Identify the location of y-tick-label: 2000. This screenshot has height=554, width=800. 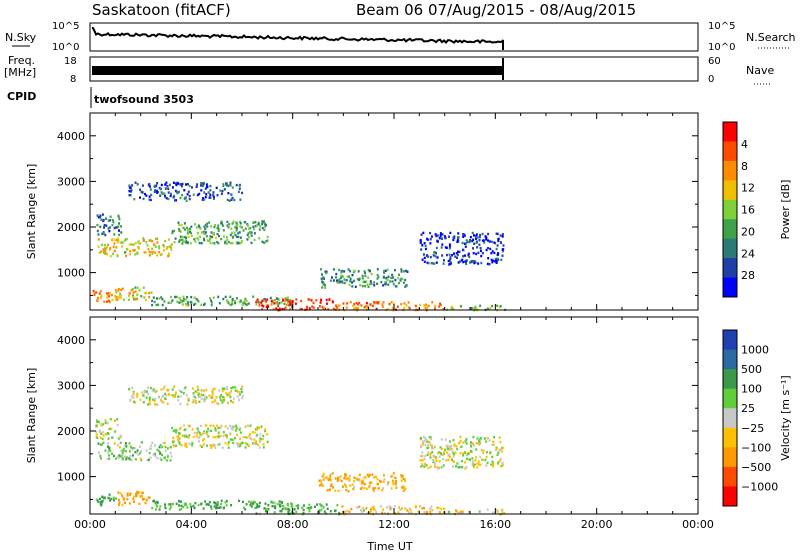
(71, 431).